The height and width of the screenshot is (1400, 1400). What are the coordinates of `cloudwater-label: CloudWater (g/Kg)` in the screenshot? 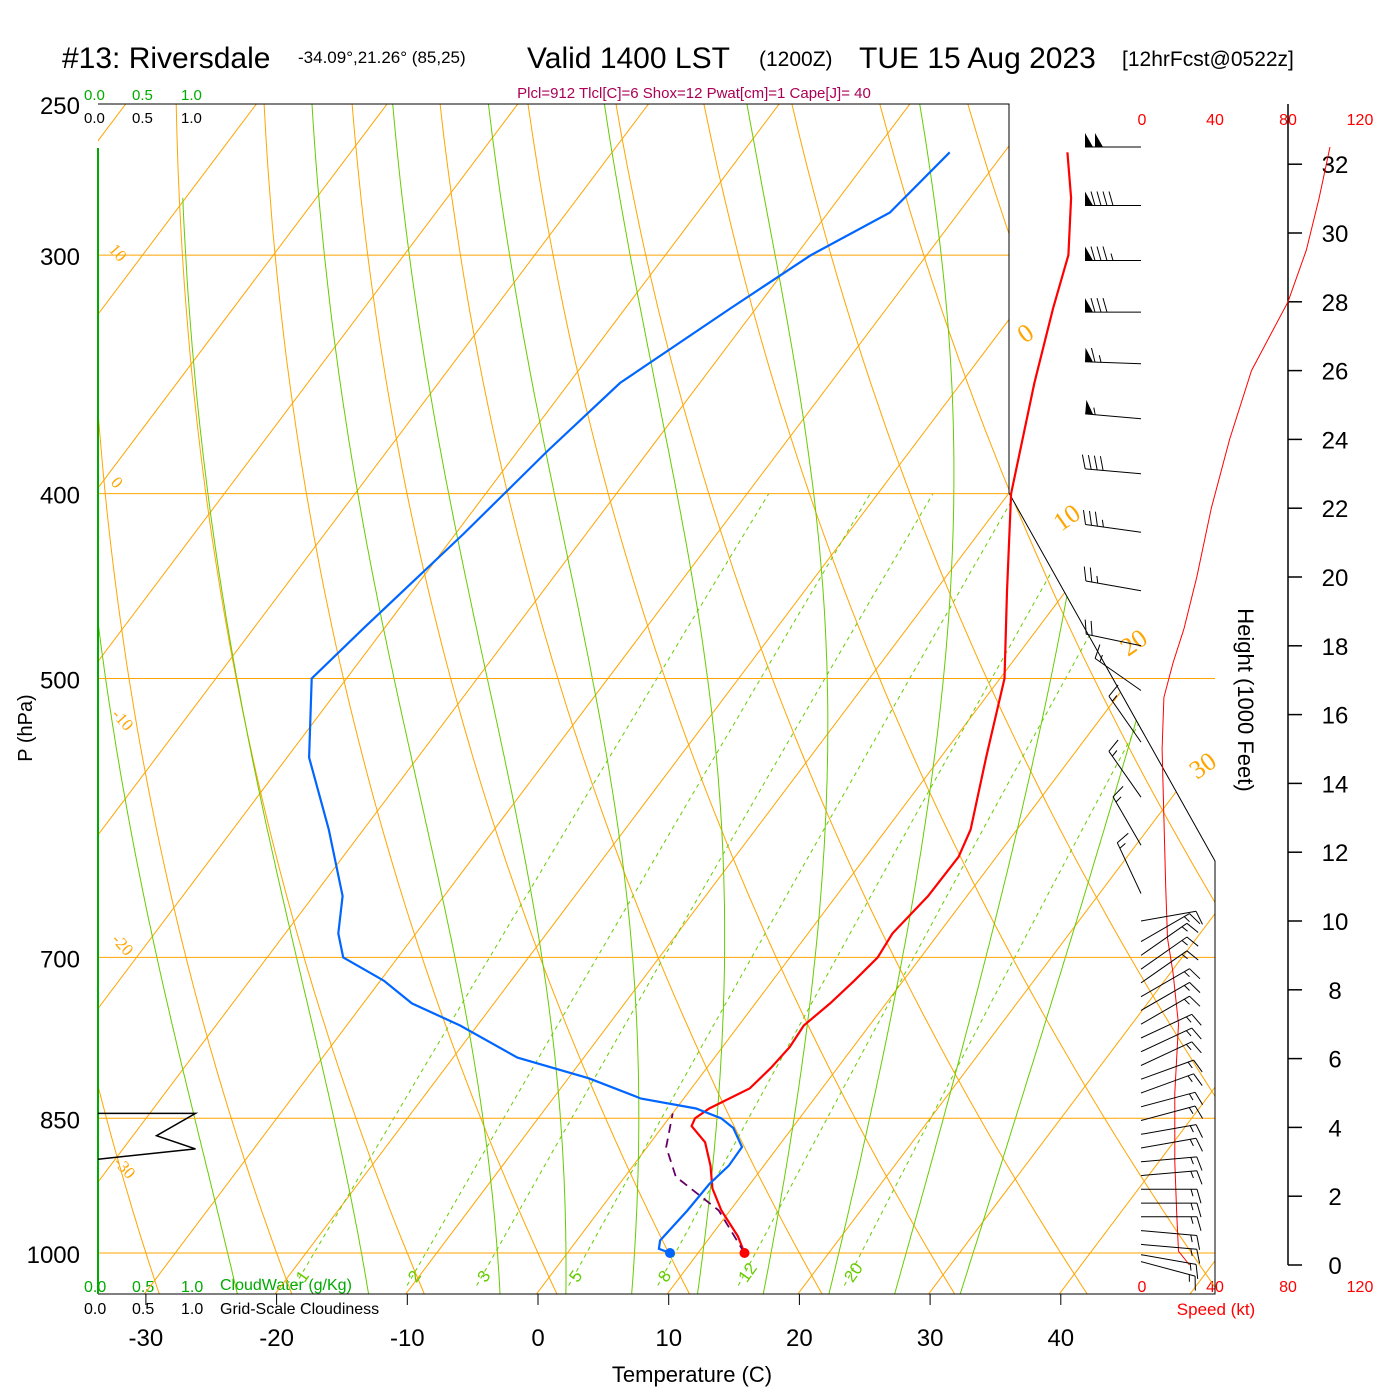 It's located at (286, 1285).